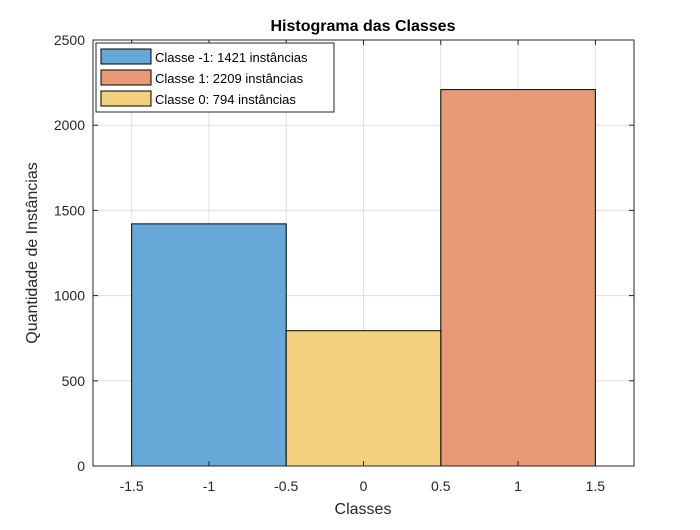  I want to click on legend-entry: Classe 0: 794 instâncias, so click(225, 99).